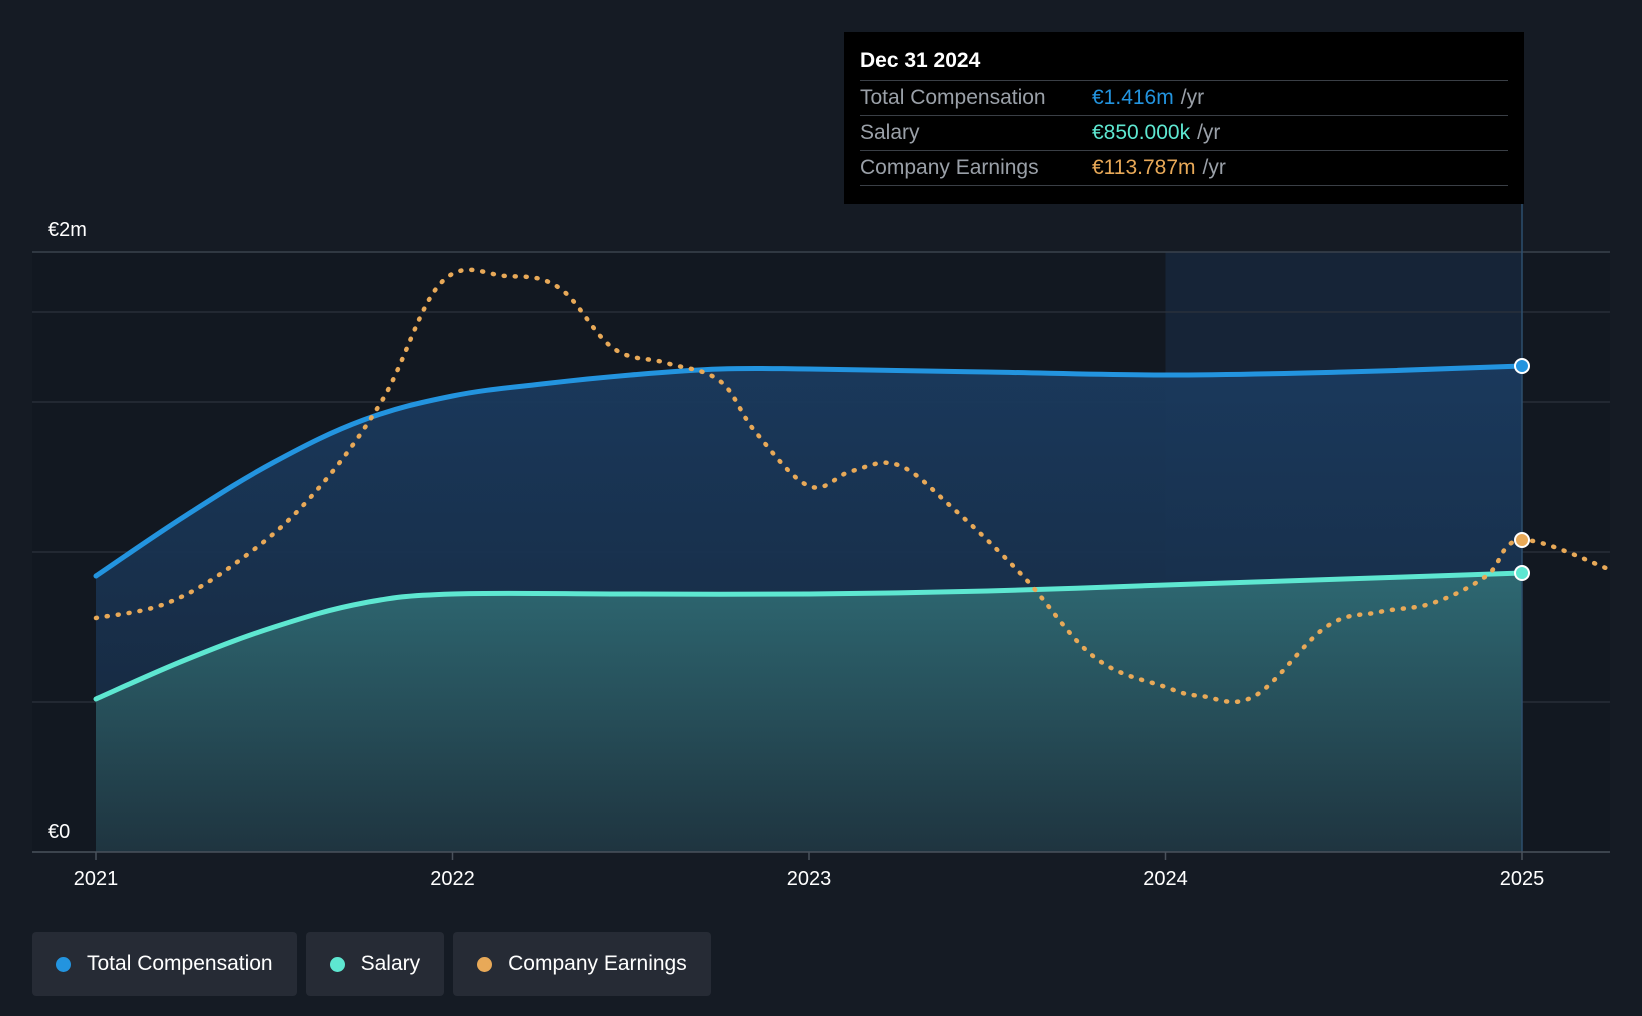  What do you see at coordinates (59, 832) in the screenshot?
I see `y-tick-label-min: €0` at bounding box center [59, 832].